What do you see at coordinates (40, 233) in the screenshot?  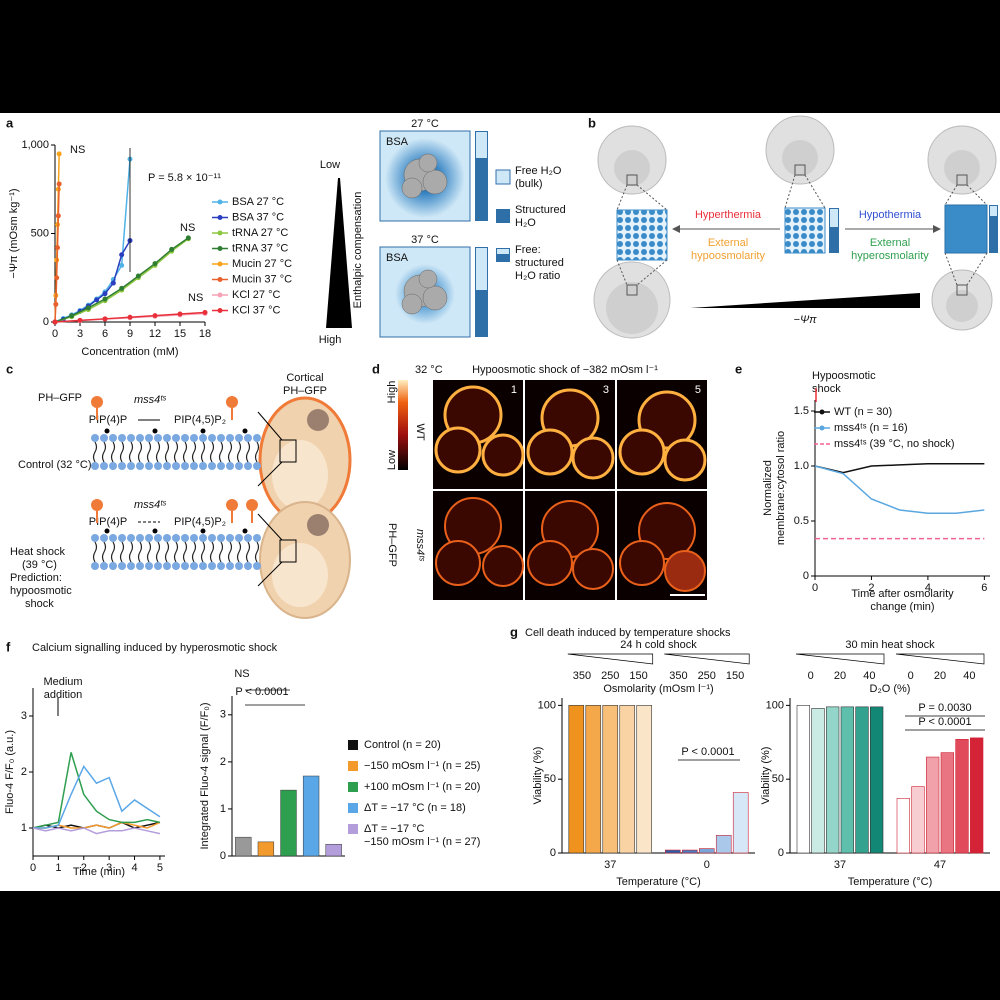 I see `y-tick-label: 500` at bounding box center [40, 233].